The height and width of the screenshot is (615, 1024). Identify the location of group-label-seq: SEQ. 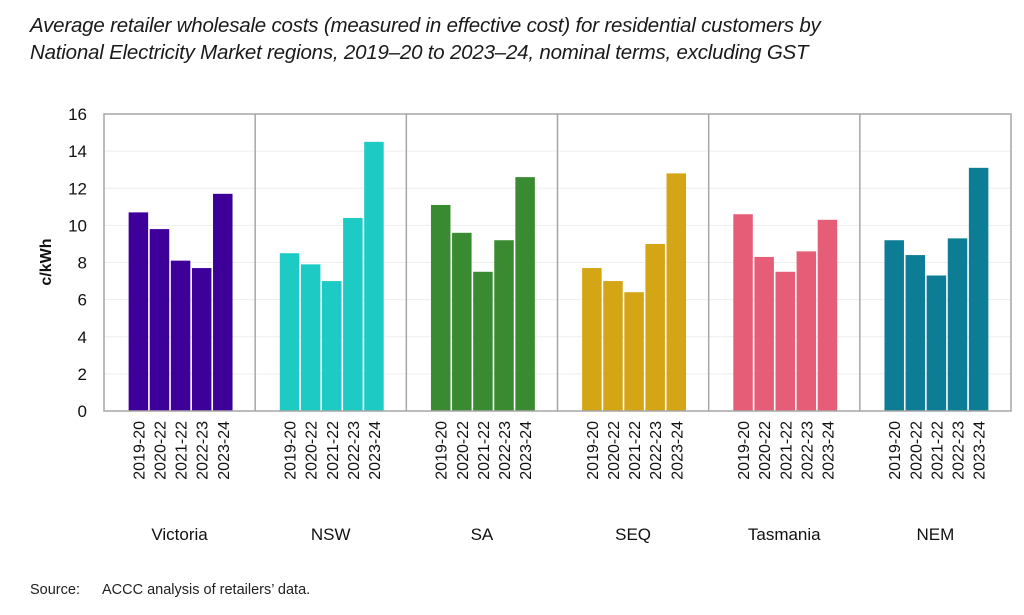
(633, 534).